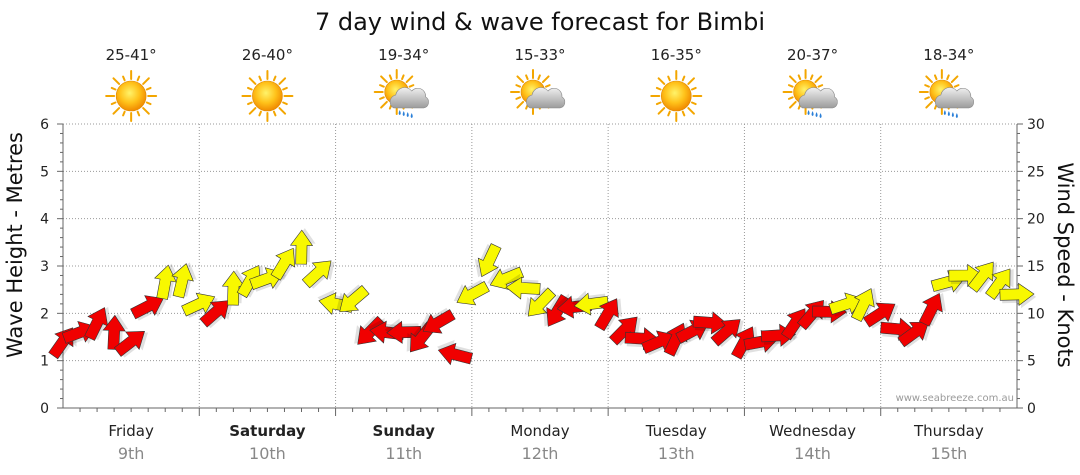 The image size is (1080, 475). Describe the element at coordinates (948, 453) in the screenshot. I see `x-date-label: 15th` at that location.